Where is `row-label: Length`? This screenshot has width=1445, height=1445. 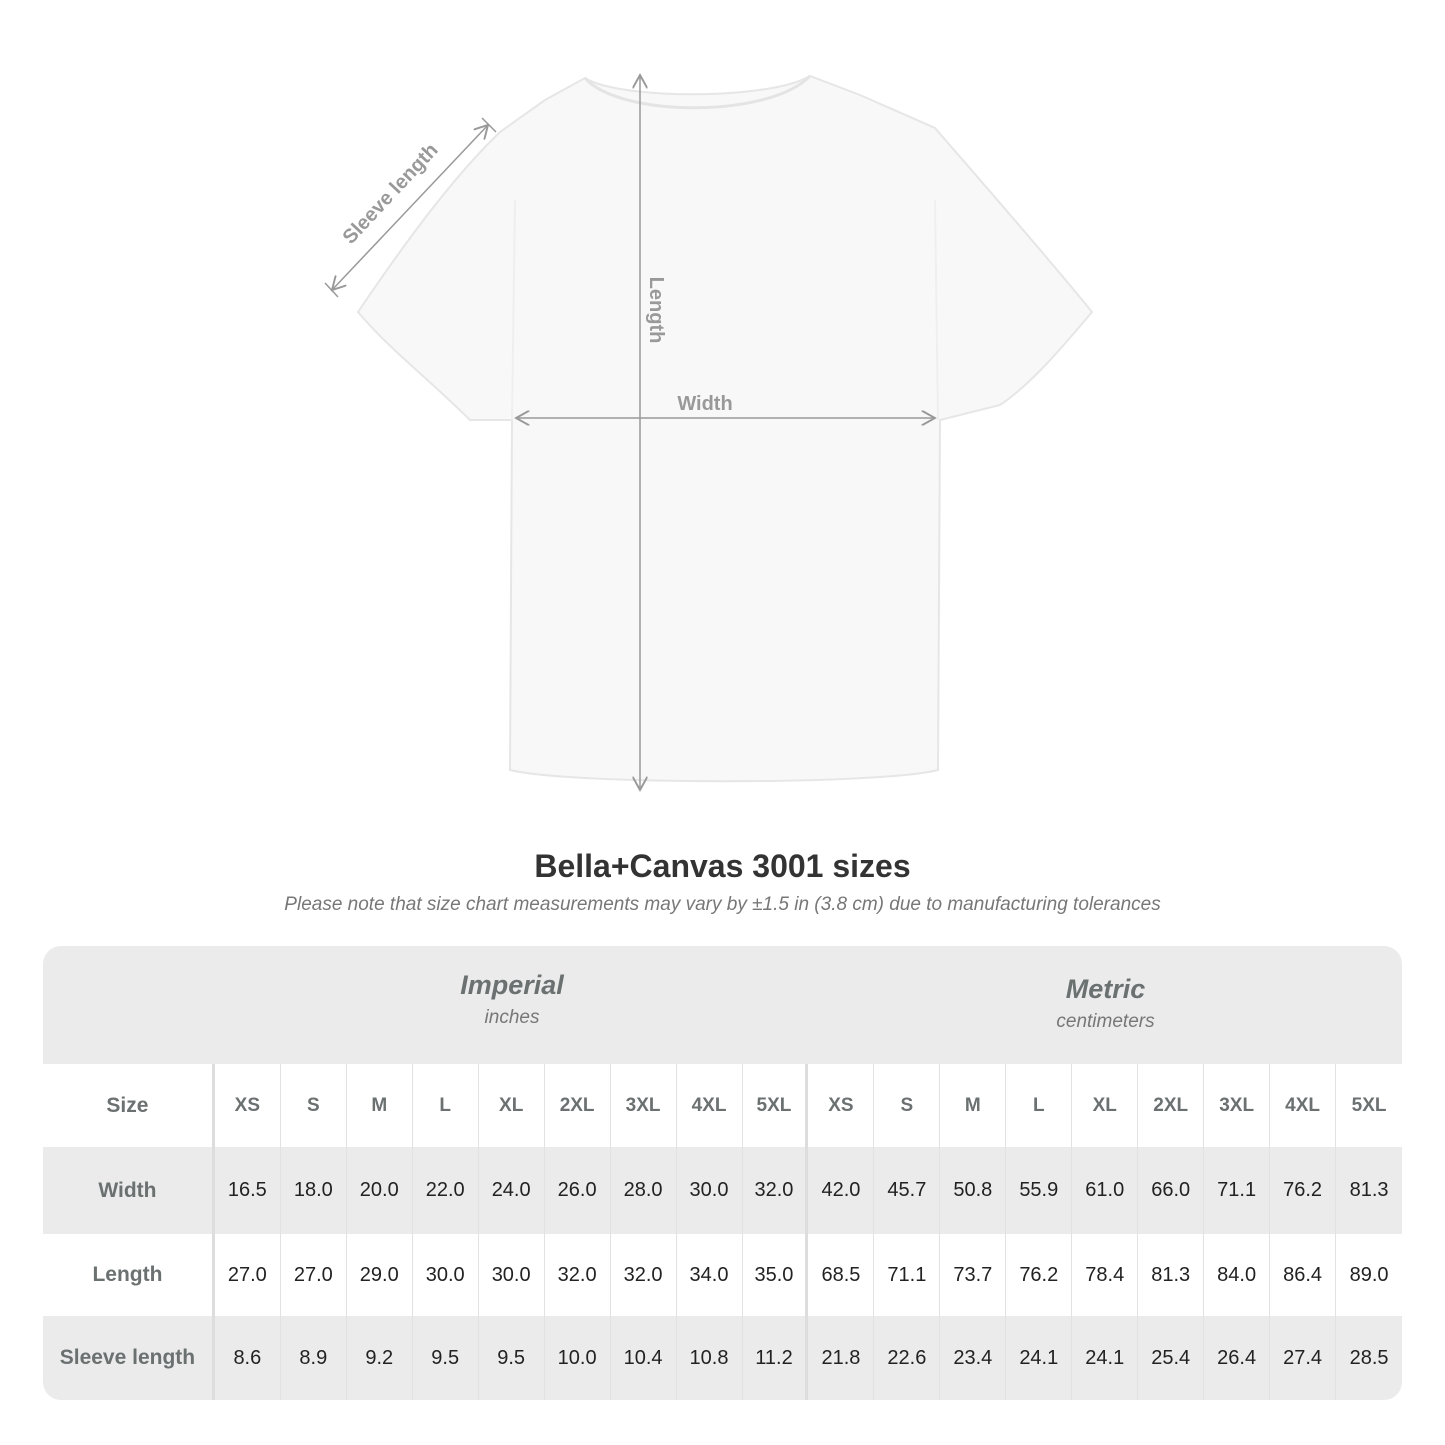 row-label: Length is located at coordinates (129, 1275).